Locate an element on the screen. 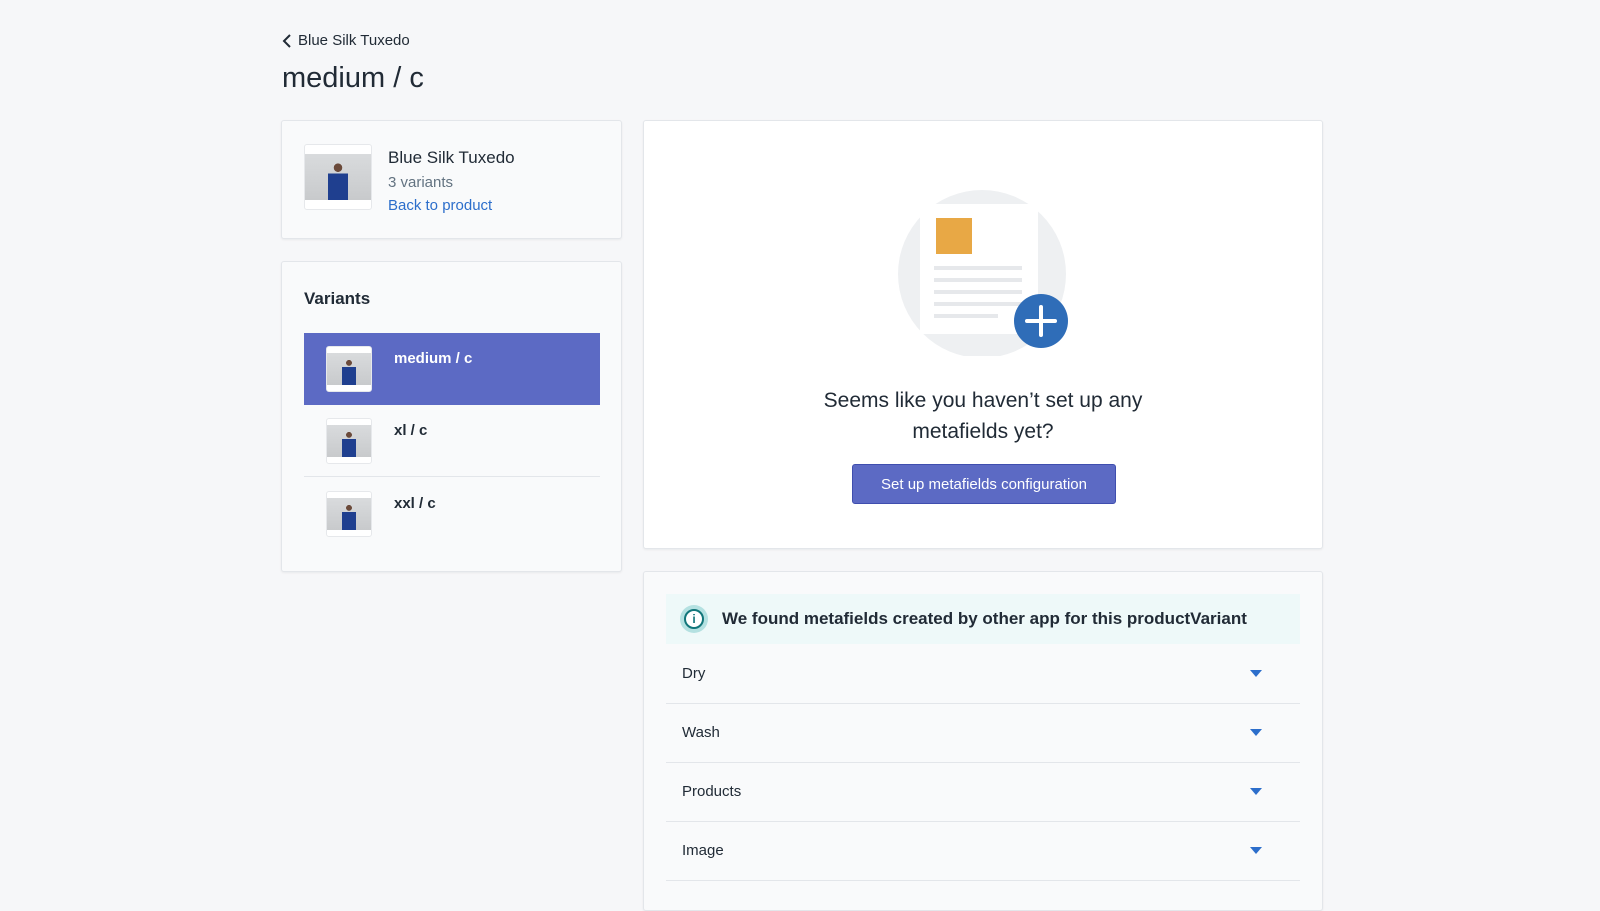 This screenshot has width=1600, height=911. breadcrumb-back: Blue Silk Tuxedo is located at coordinates (346, 40).